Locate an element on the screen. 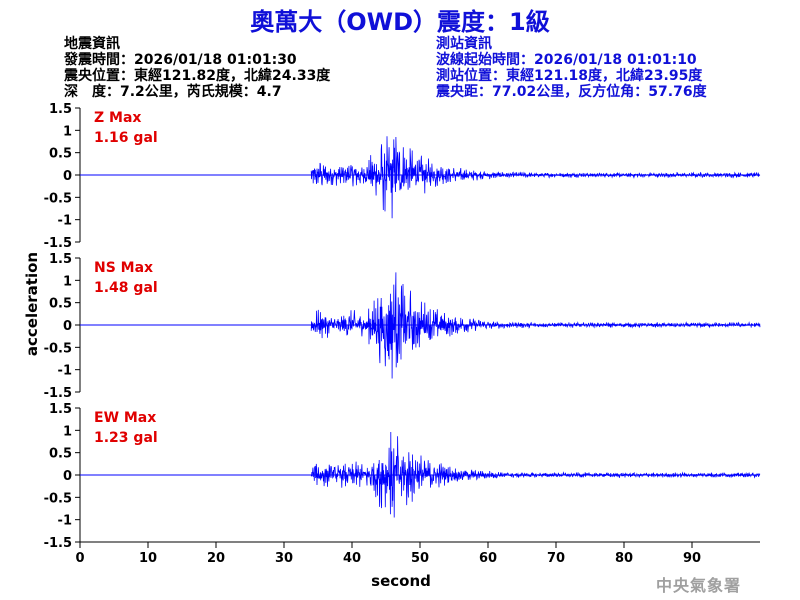 The height and width of the screenshot is (600, 800). agency-watermark: 中央氣象署 is located at coordinates (699, 585).